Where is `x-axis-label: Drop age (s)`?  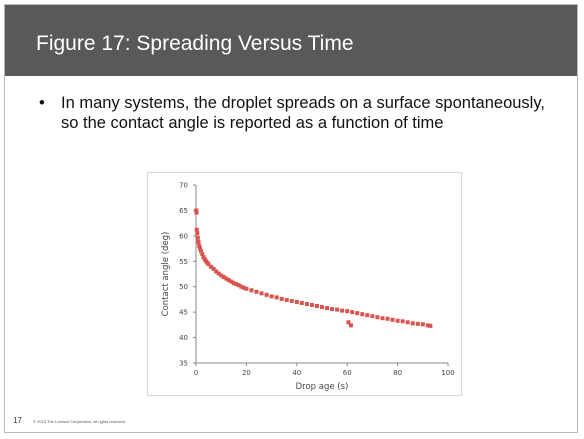 x-axis-label: Drop age (s) is located at coordinates (322, 387).